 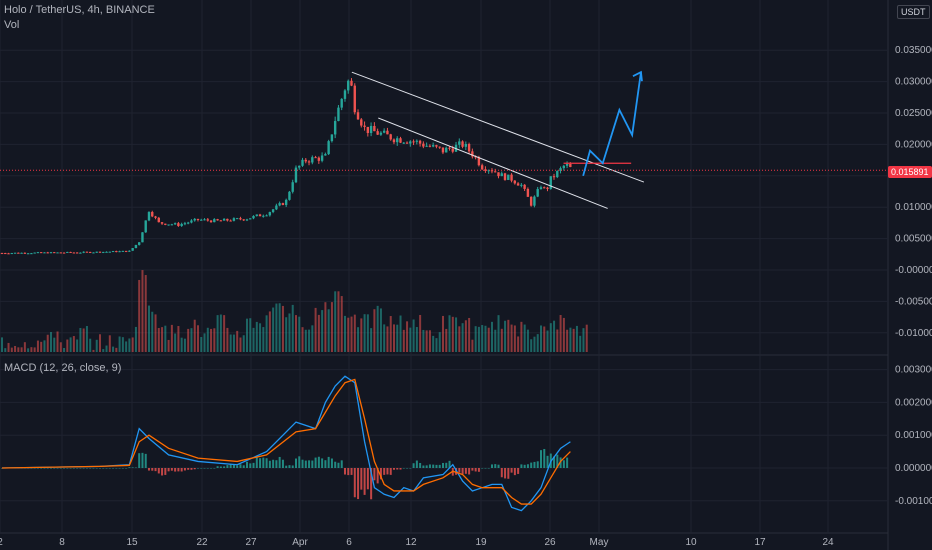 What do you see at coordinates (913, 12) in the screenshot?
I see `currency-badge: USDT` at bounding box center [913, 12].